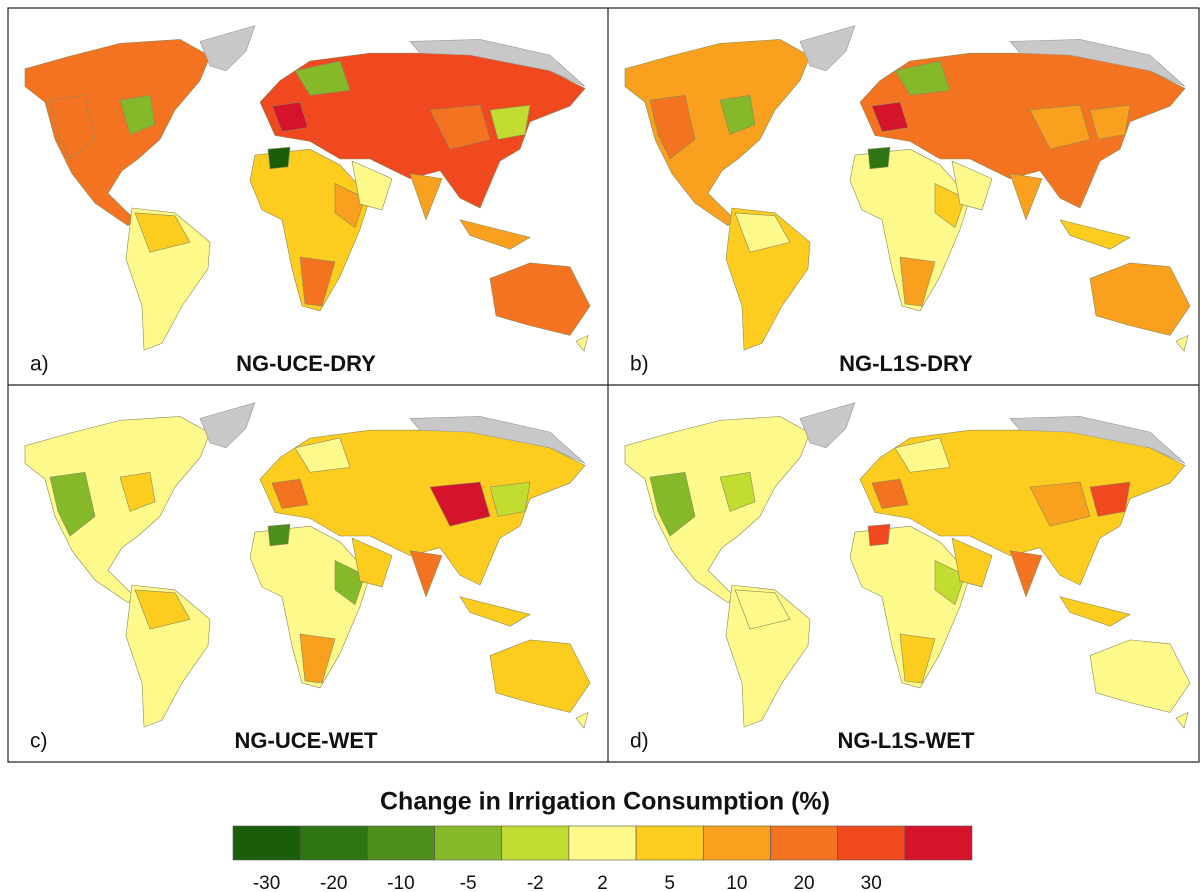 The image size is (1200, 892). Describe the element at coordinates (307, 740) in the screenshot. I see `panel-title: NG-UCE-WET` at that location.